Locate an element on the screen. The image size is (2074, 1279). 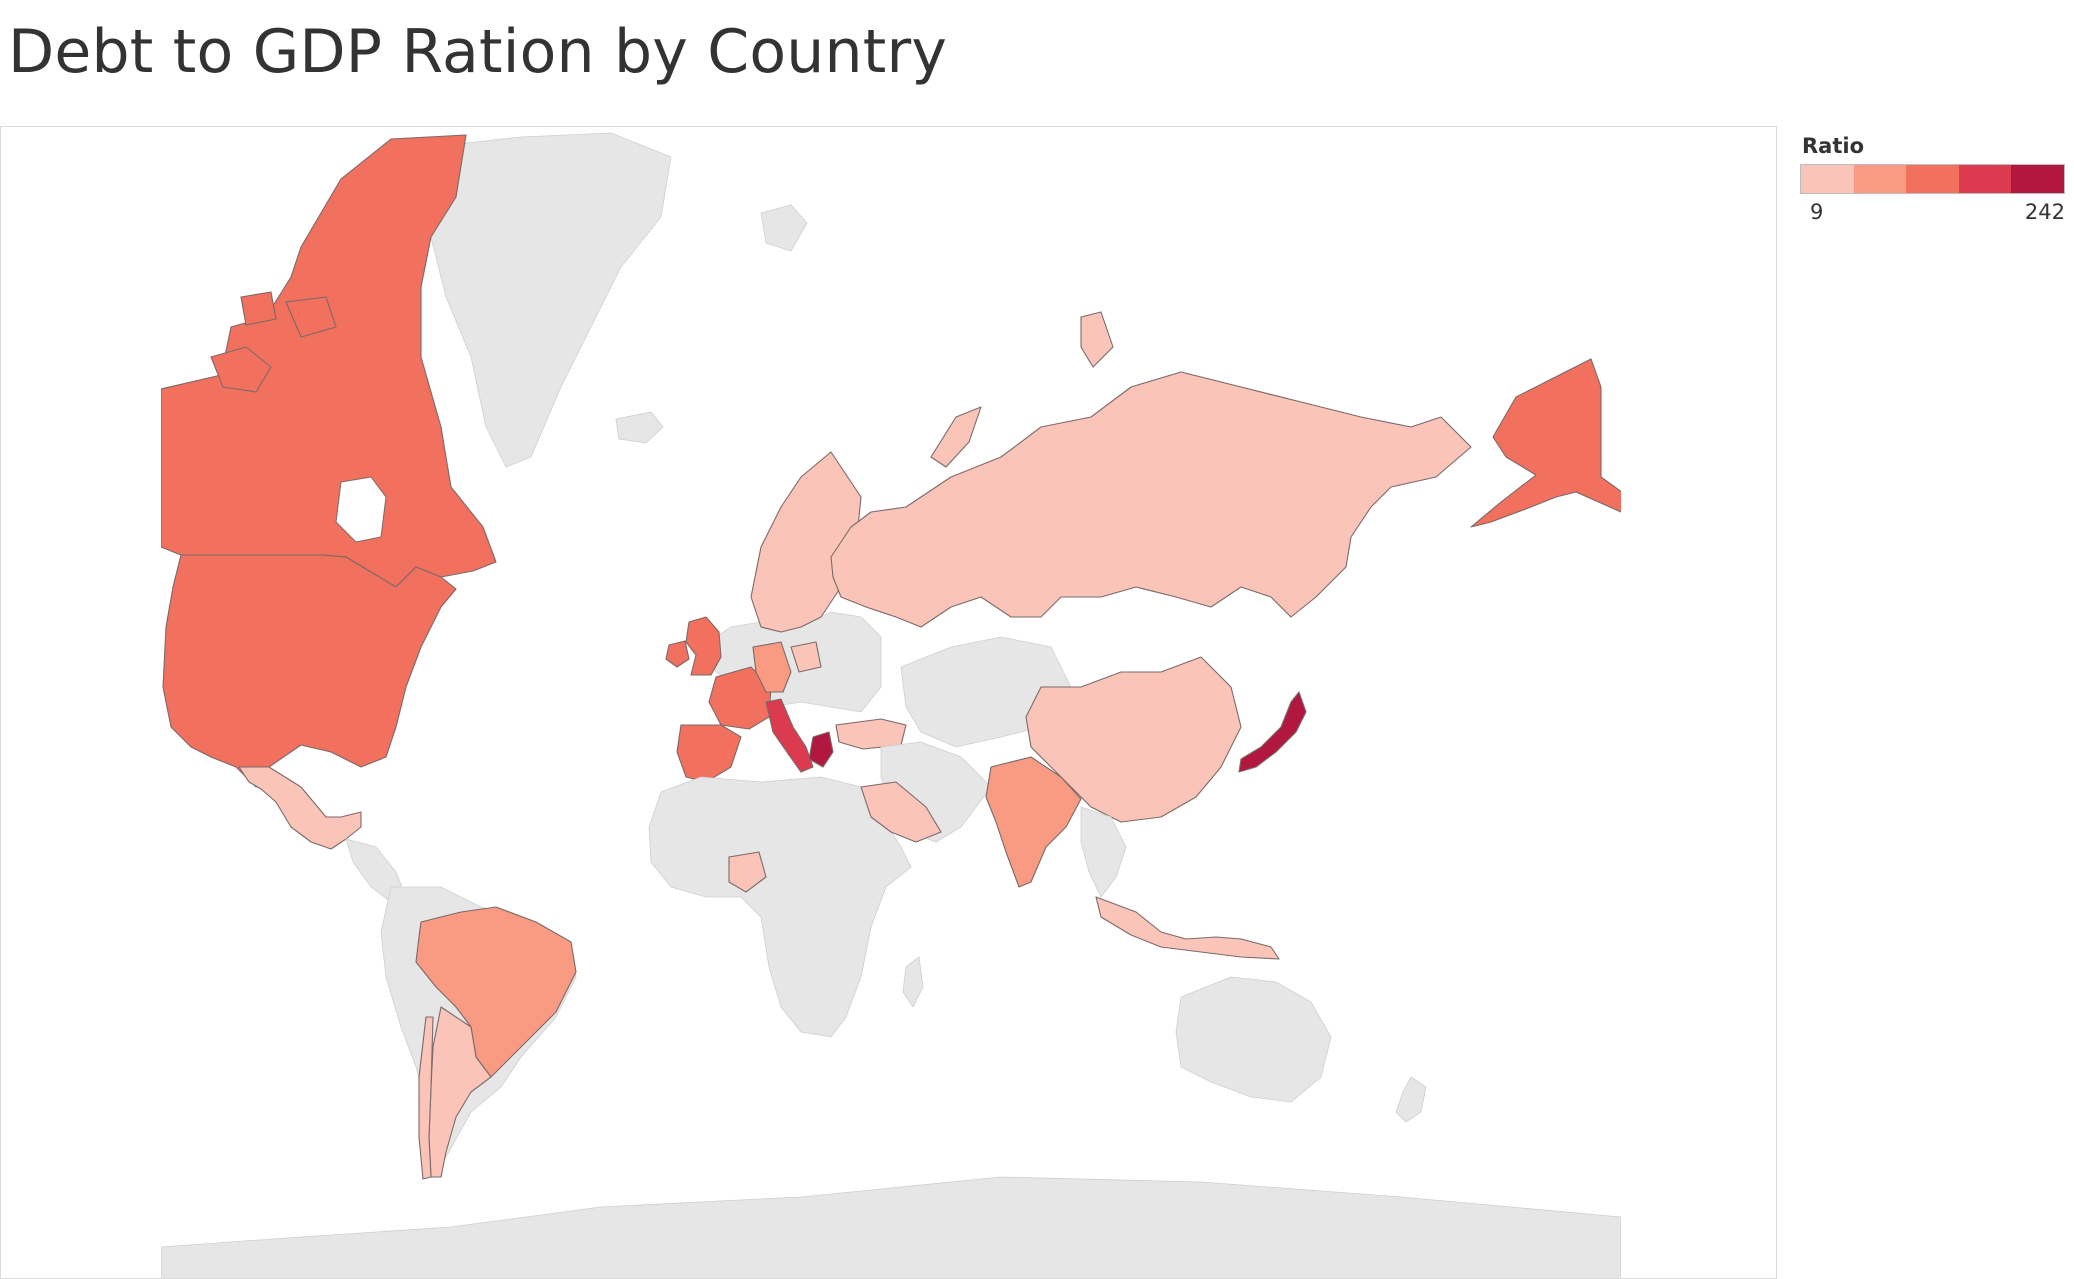
legend-title: Ratio is located at coordinates (1833, 146).